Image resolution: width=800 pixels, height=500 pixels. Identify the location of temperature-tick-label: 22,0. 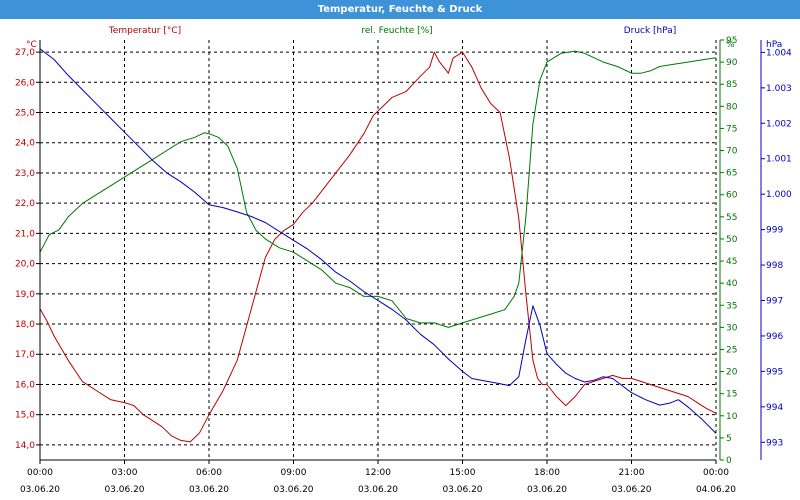
(25, 204).